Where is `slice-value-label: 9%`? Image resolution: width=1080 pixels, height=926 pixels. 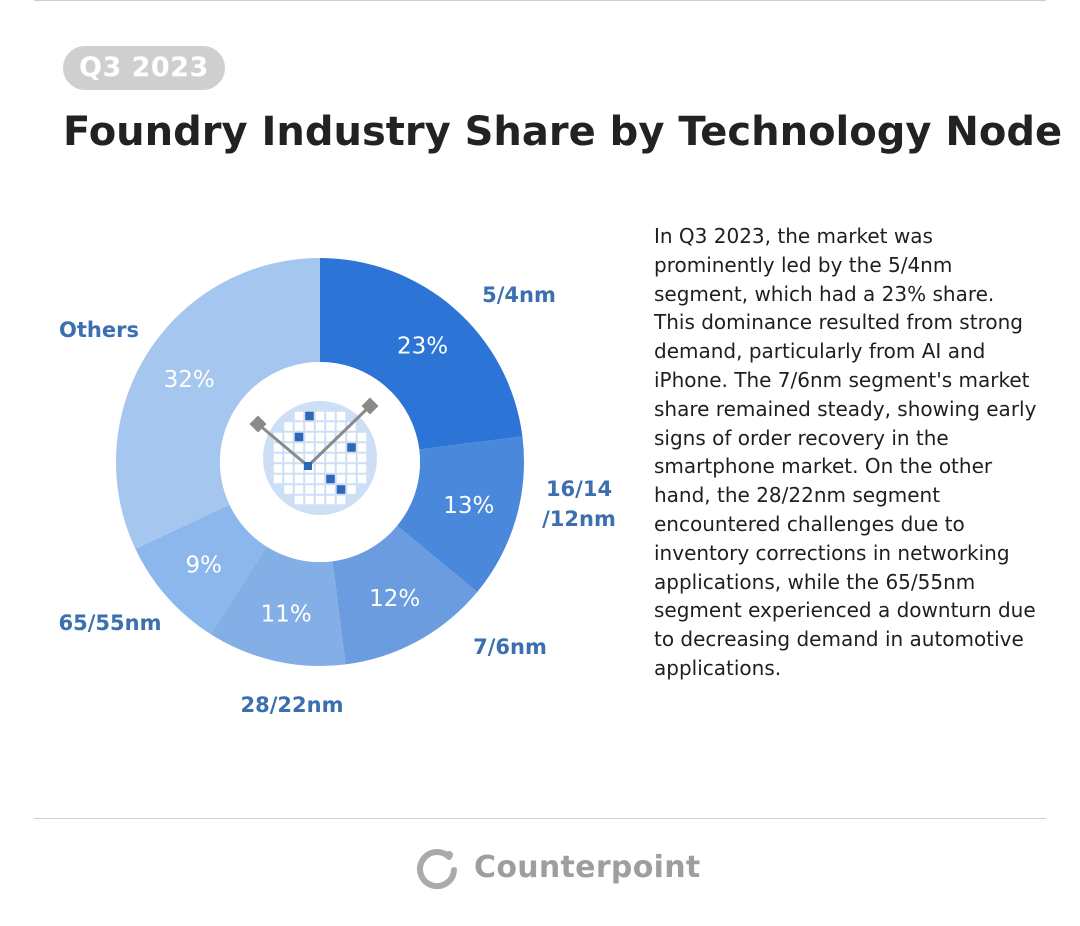 slice-value-label: 9% is located at coordinates (203, 566).